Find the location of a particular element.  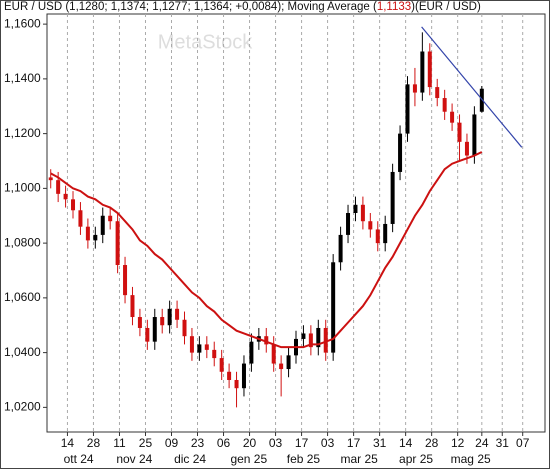

month-label: mag 25 is located at coordinates (471, 459).